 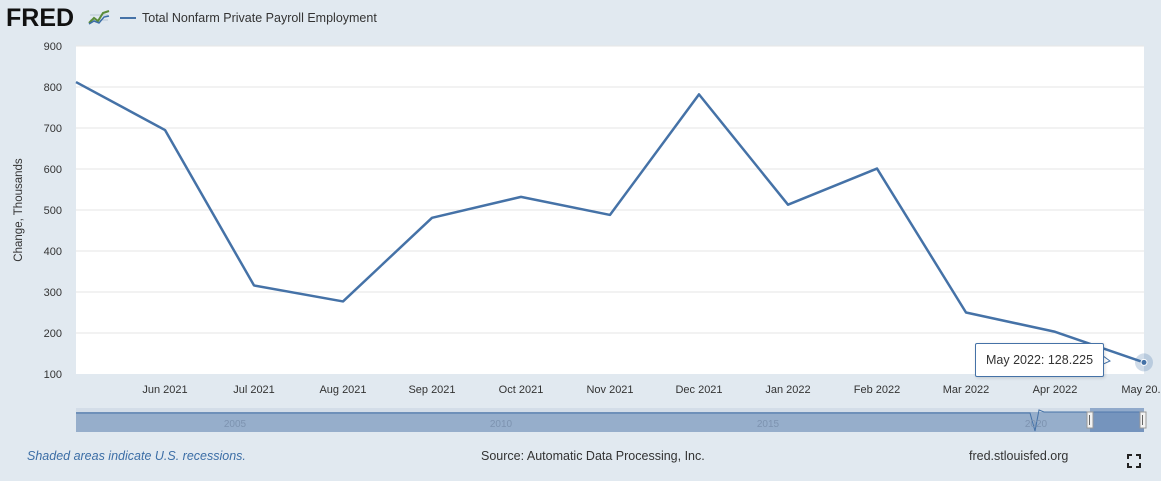 I want to click on y-tick-label: 100, so click(x=53, y=375).